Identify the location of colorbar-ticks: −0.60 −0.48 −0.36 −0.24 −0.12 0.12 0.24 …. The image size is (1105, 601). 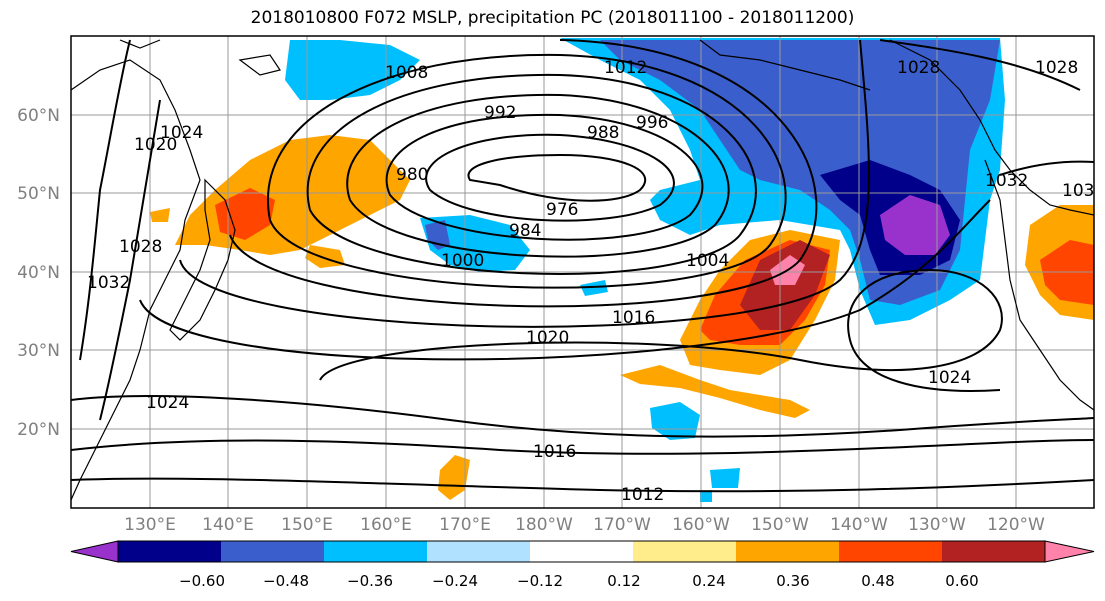
(579, 581).